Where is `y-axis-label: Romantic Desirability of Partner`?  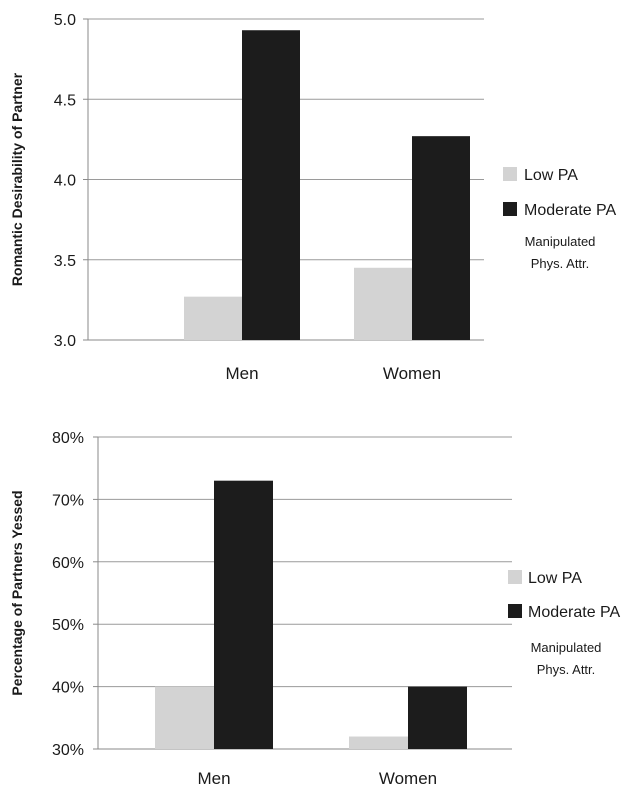 y-axis-label: Romantic Desirability of Partner is located at coordinates (17, 179).